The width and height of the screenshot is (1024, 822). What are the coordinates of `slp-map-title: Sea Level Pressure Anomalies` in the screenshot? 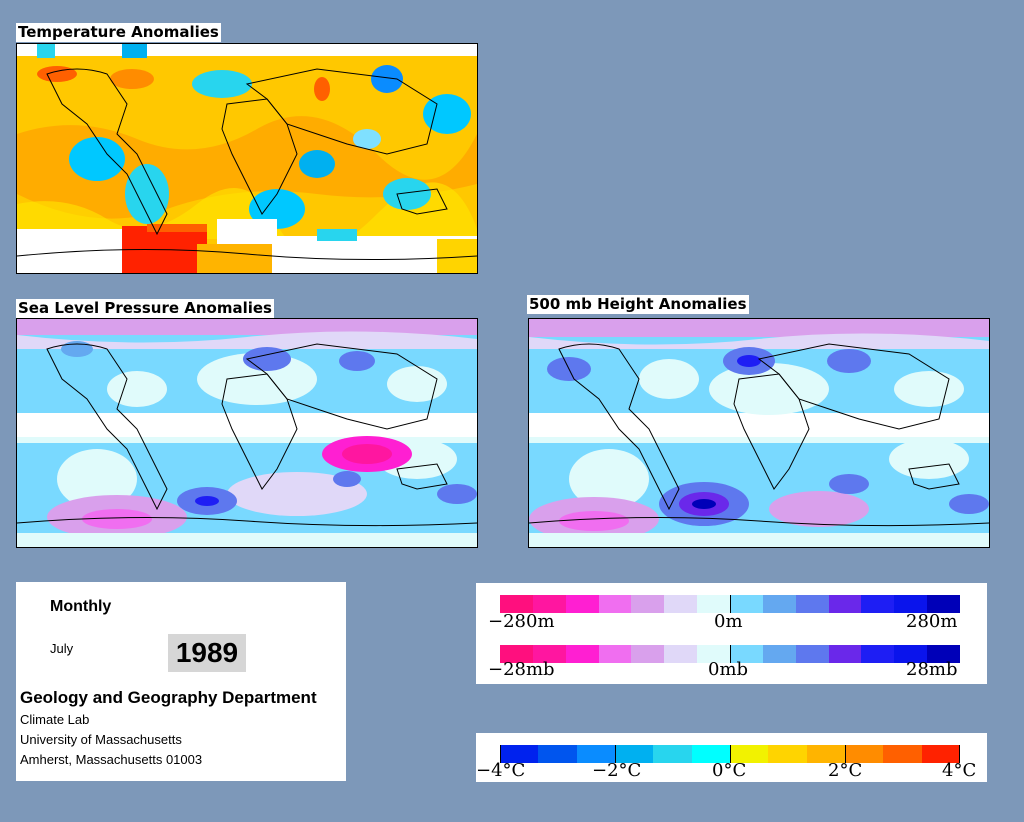 It's located at (145, 308).